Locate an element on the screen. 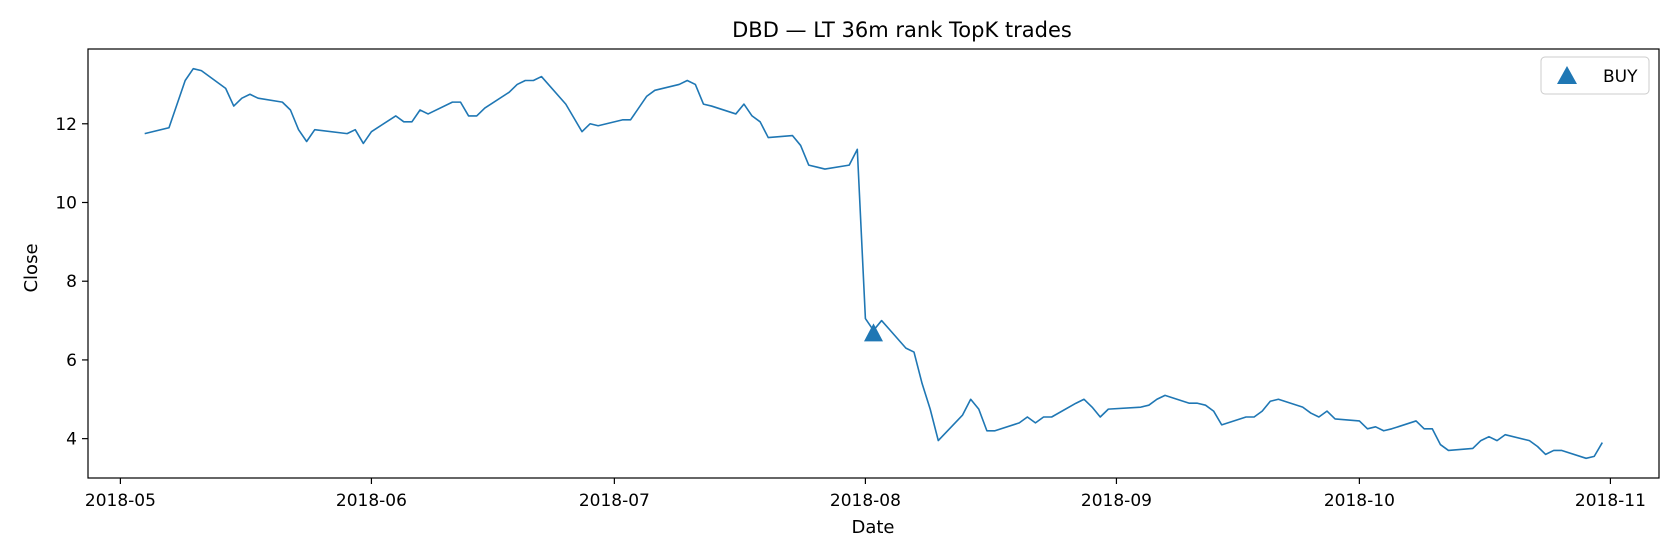 The image size is (1680, 560). x-tick-label: 2018-10 is located at coordinates (1359, 501).